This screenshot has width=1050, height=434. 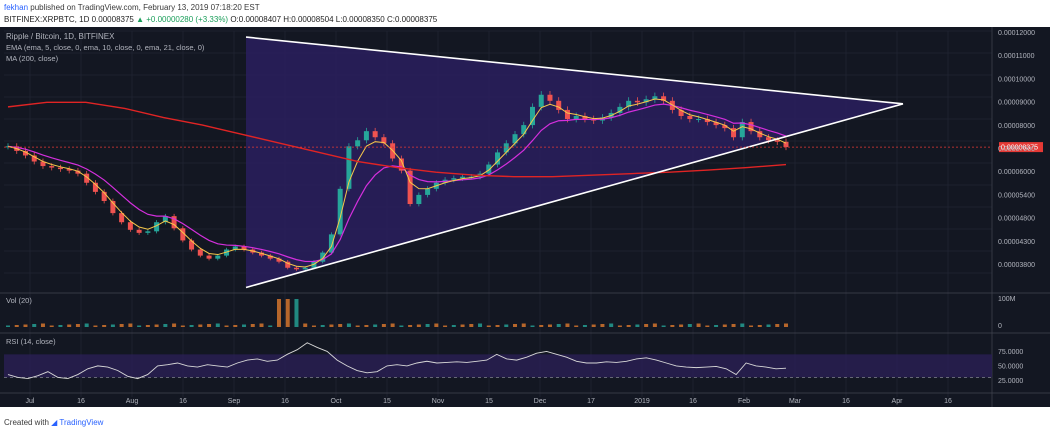 What do you see at coordinates (898, 401) in the screenshot?
I see `x-tick-label: Apr` at bounding box center [898, 401].